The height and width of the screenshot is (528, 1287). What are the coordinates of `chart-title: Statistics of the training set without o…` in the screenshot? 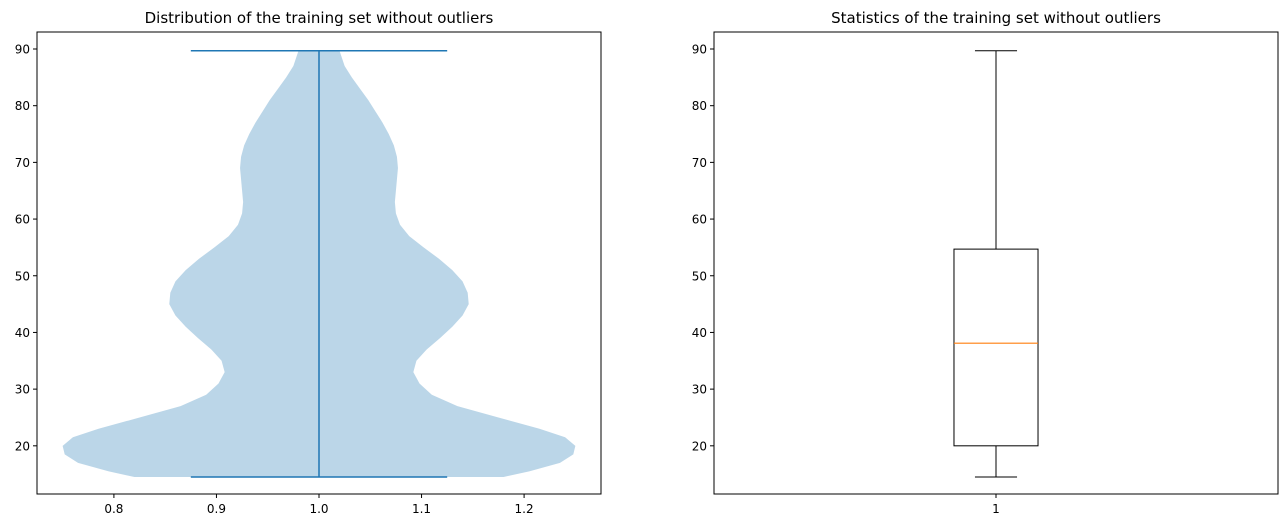 It's located at (996, 18).